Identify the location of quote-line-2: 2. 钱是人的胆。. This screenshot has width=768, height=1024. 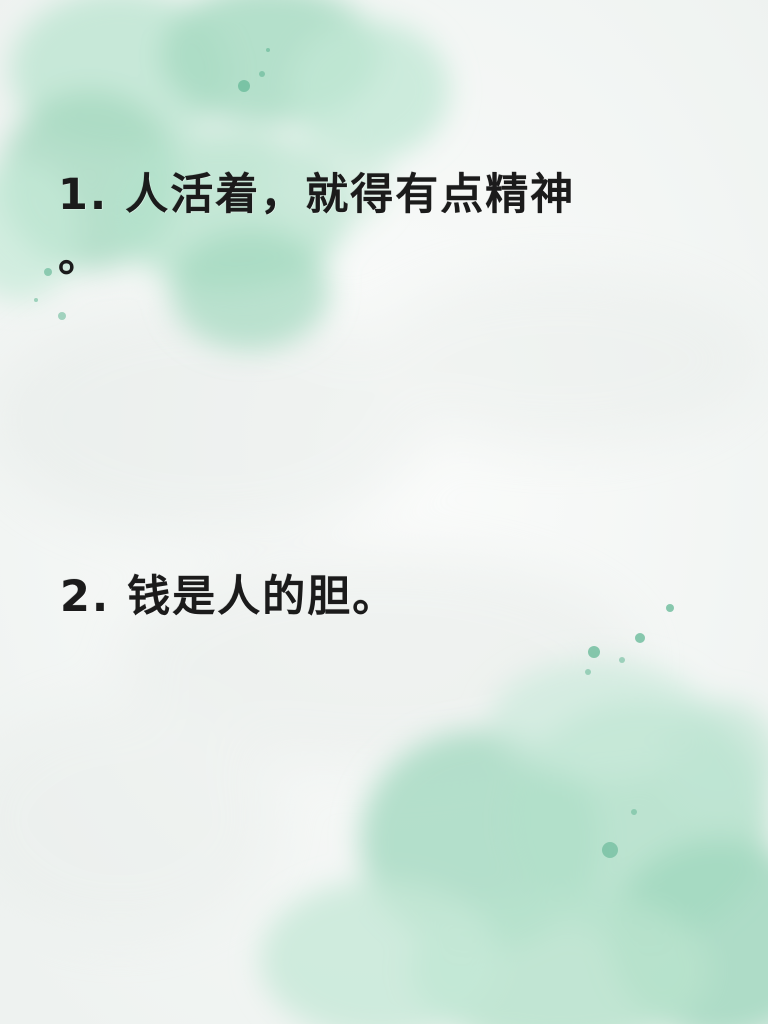
(229, 597).